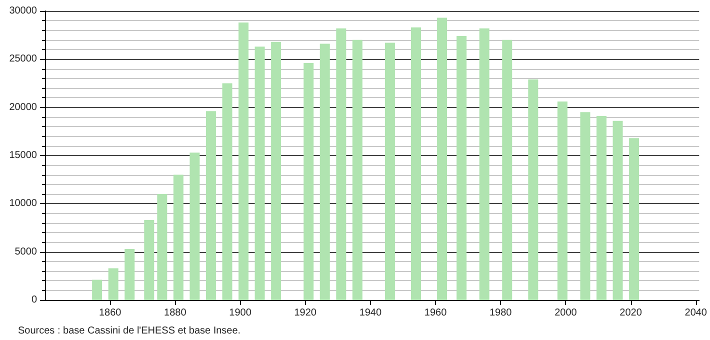  What do you see at coordinates (34, 300) in the screenshot?
I see `y-tick-label: 0` at bounding box center [34, 300].